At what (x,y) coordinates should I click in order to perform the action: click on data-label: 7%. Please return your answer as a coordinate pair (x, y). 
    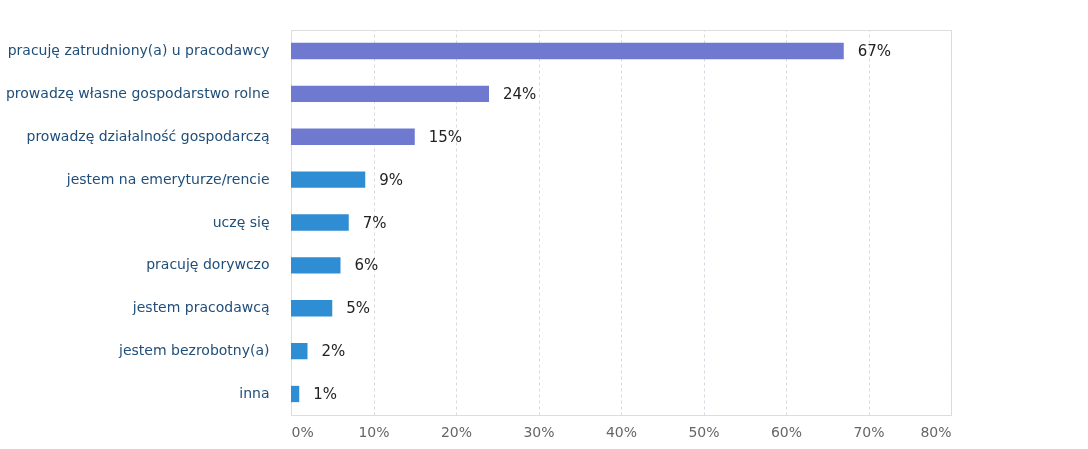
    Looking at the image, I should click on (374, 222).